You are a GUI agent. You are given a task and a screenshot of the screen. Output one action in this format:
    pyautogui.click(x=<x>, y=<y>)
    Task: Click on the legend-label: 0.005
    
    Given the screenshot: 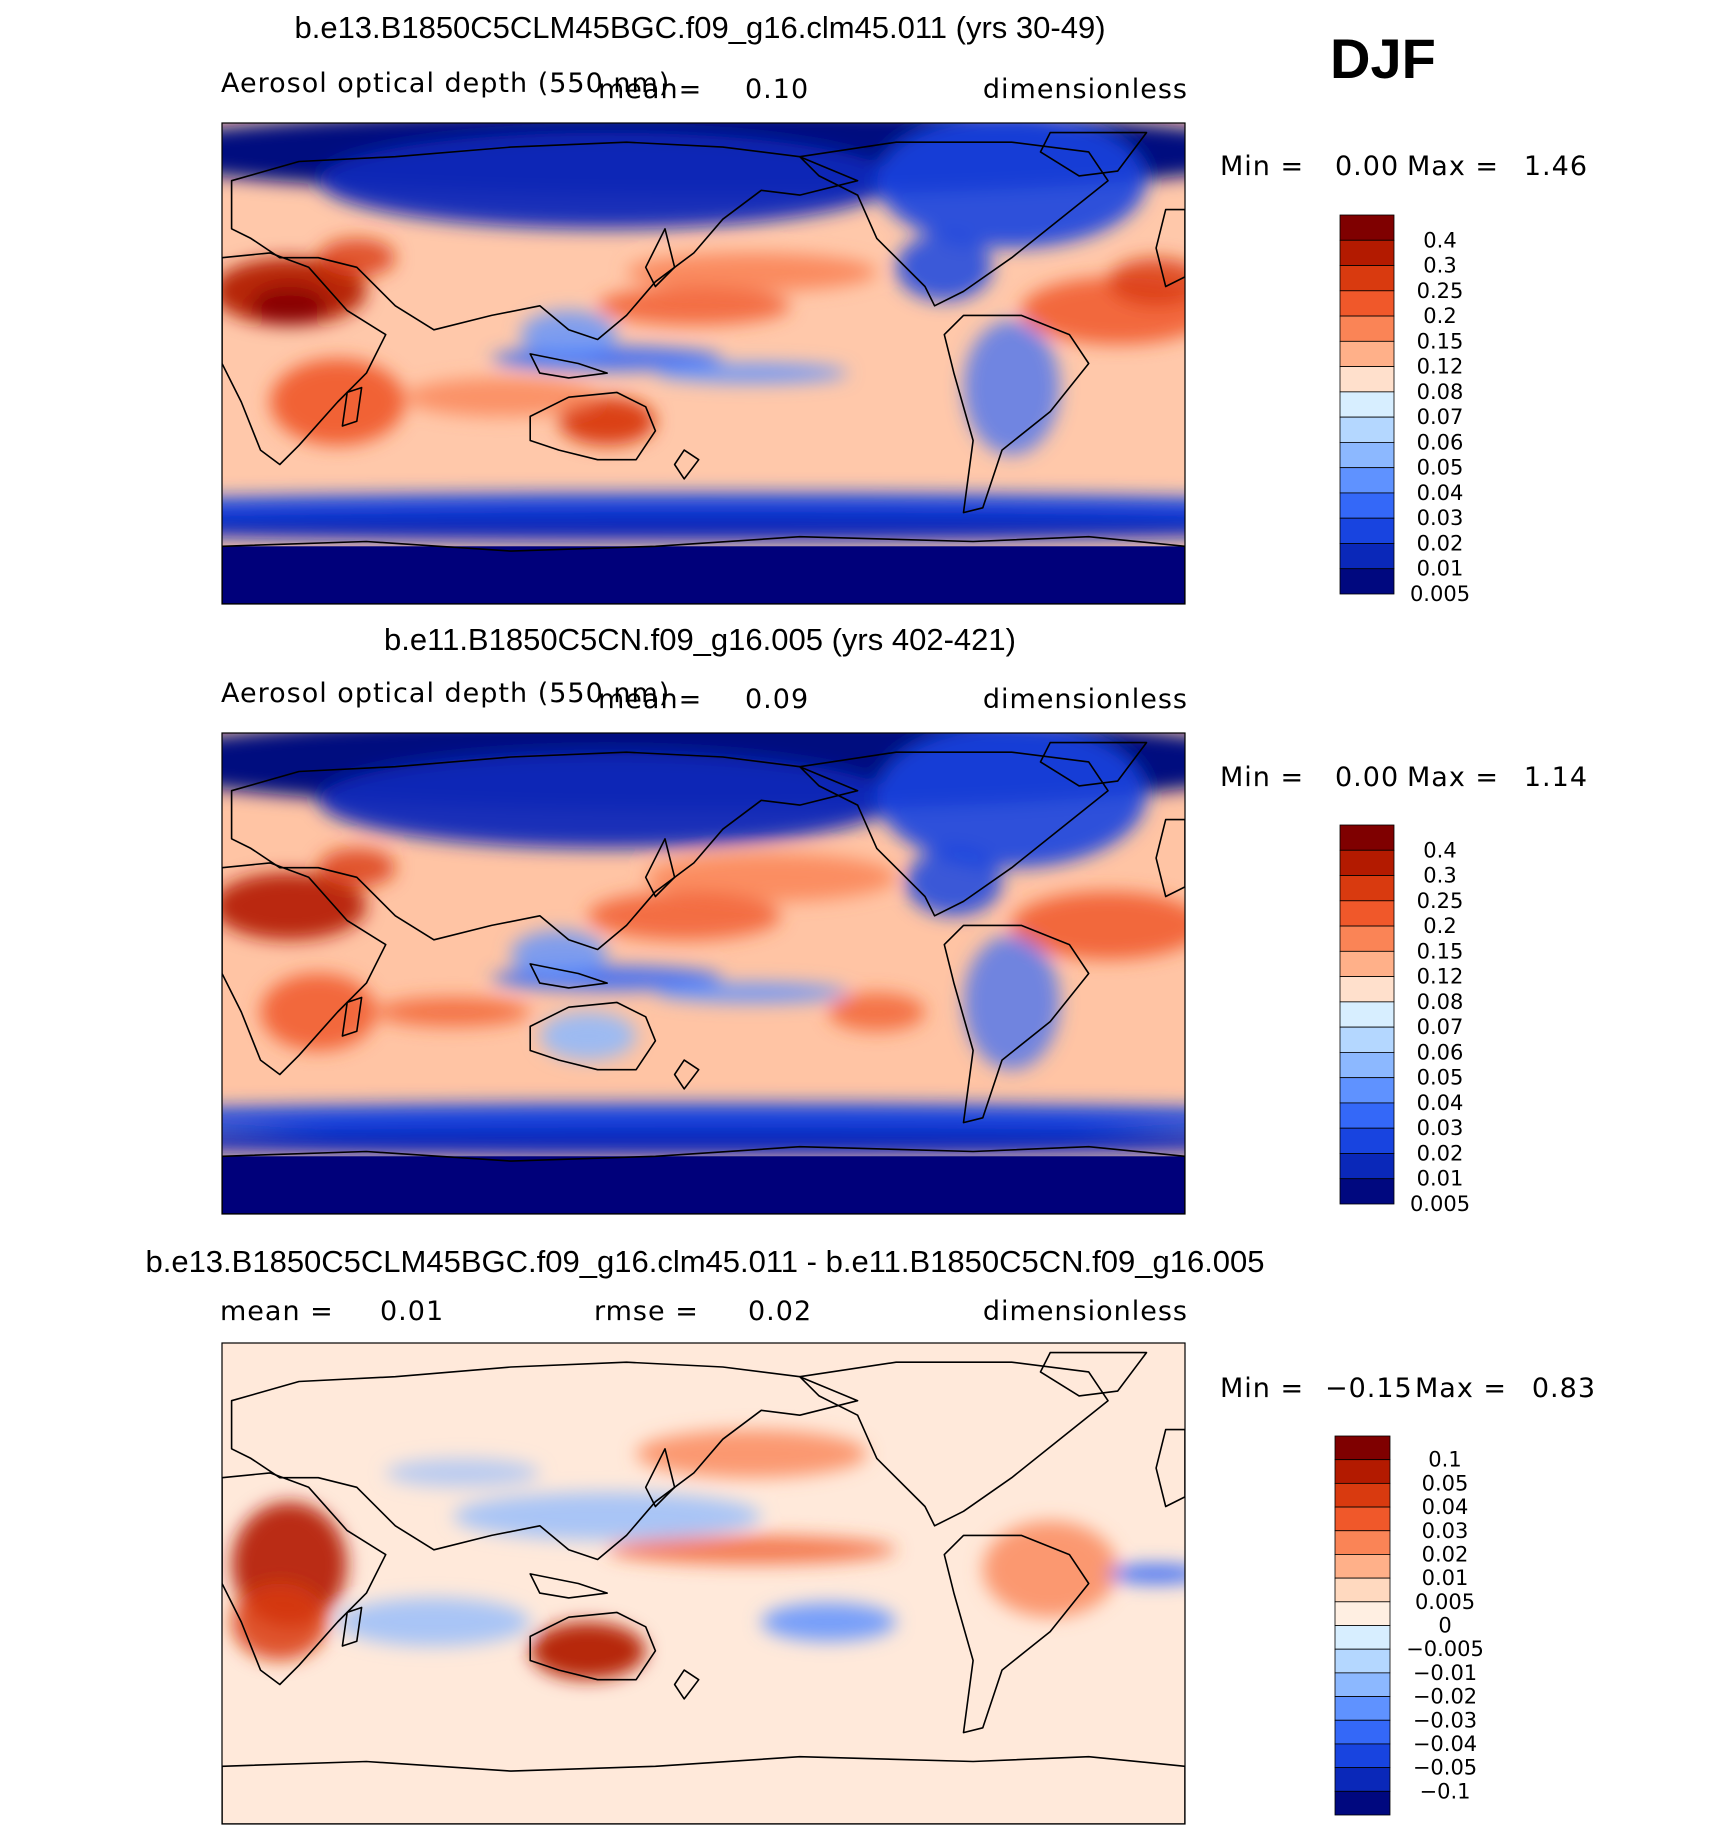 What is the action you would take?
    pyautogui.click(x=1440, y=594)
    